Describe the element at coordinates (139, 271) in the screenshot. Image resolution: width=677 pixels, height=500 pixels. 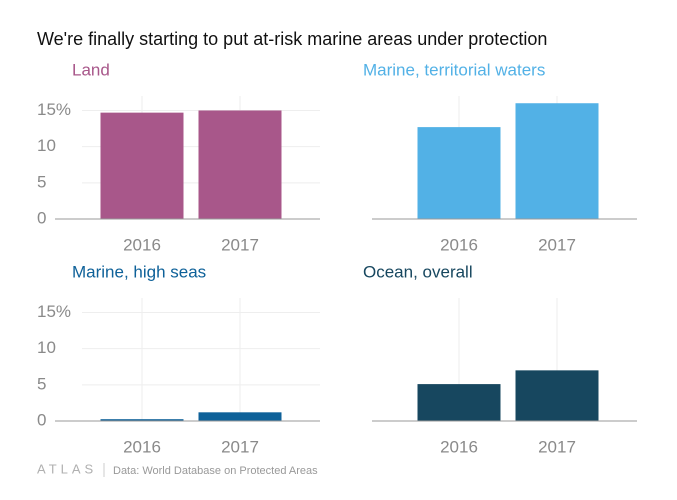
I see `panel-title: Marine, high seas` at that location.